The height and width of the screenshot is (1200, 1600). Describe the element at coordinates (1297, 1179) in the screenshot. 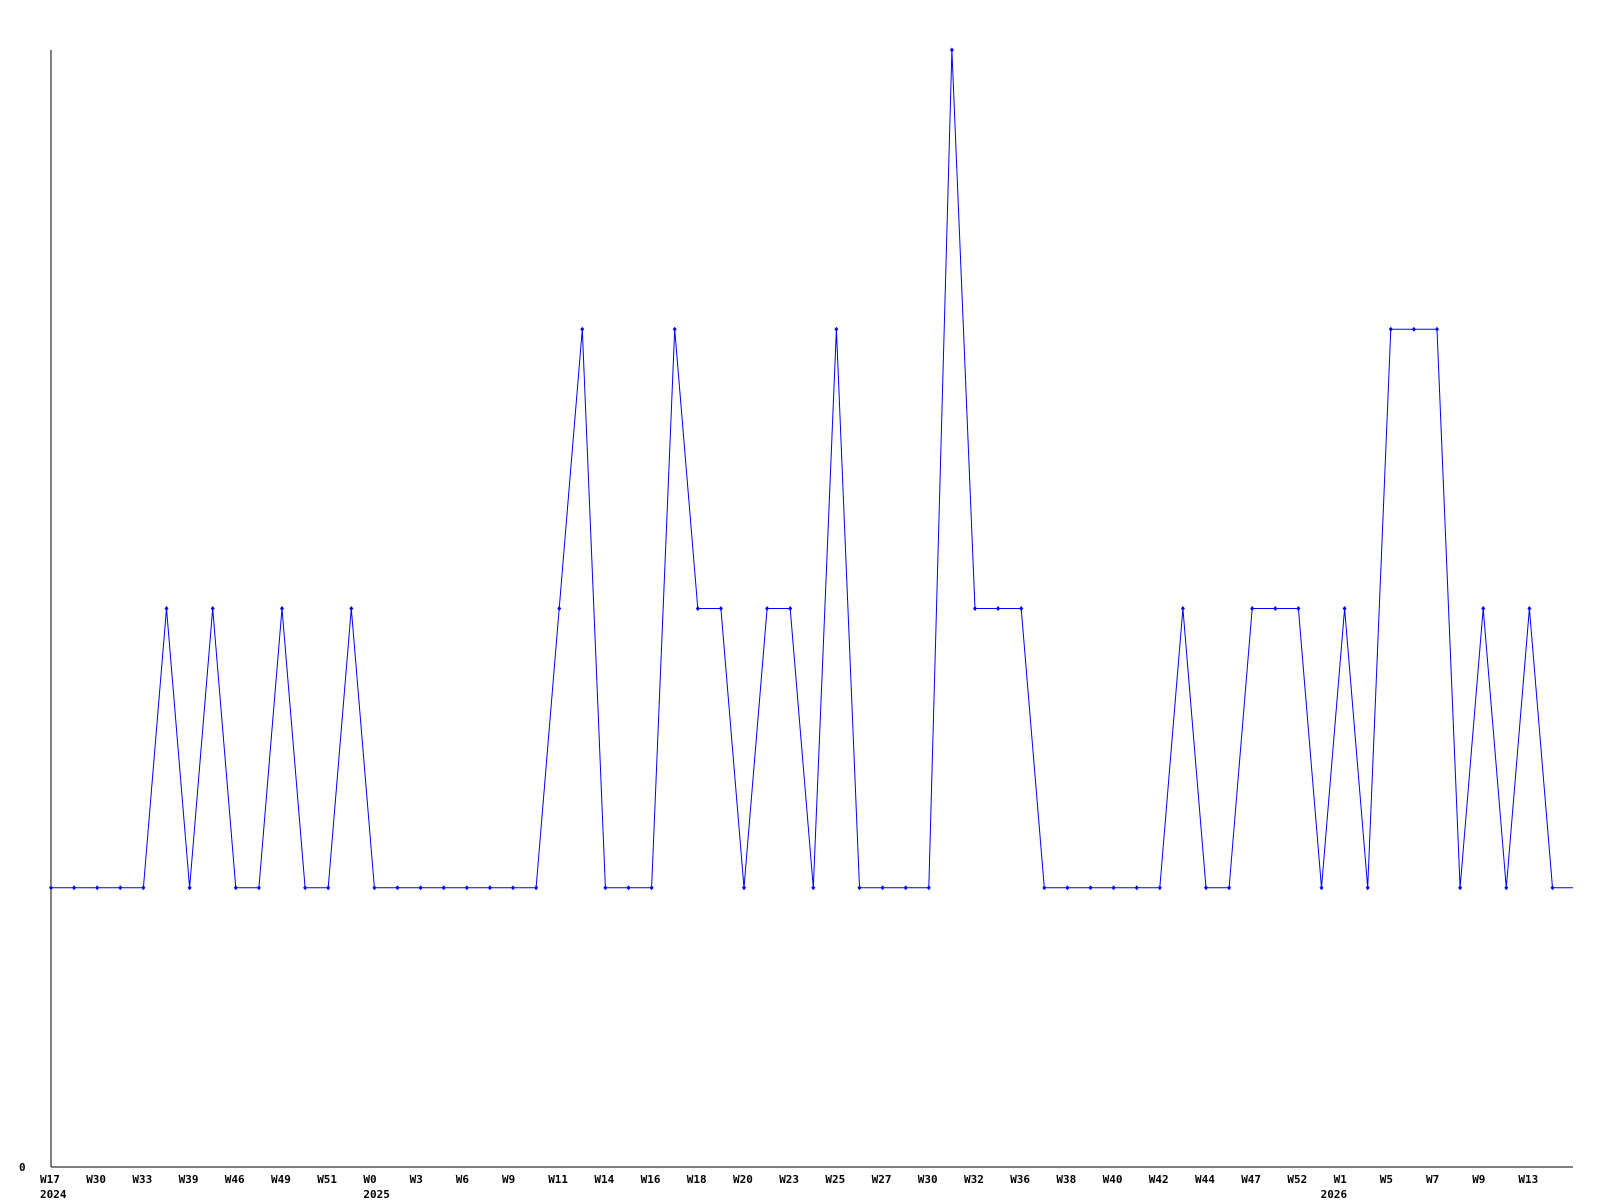

I see `x-tick-label: W52` at that location.